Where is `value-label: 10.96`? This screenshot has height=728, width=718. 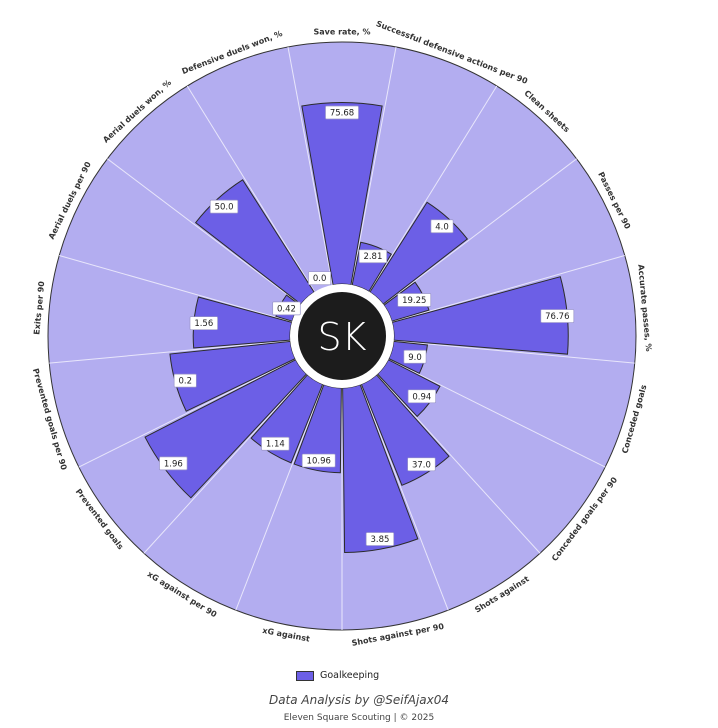
value-label: 10.96 is located at coordinates (318, 460).